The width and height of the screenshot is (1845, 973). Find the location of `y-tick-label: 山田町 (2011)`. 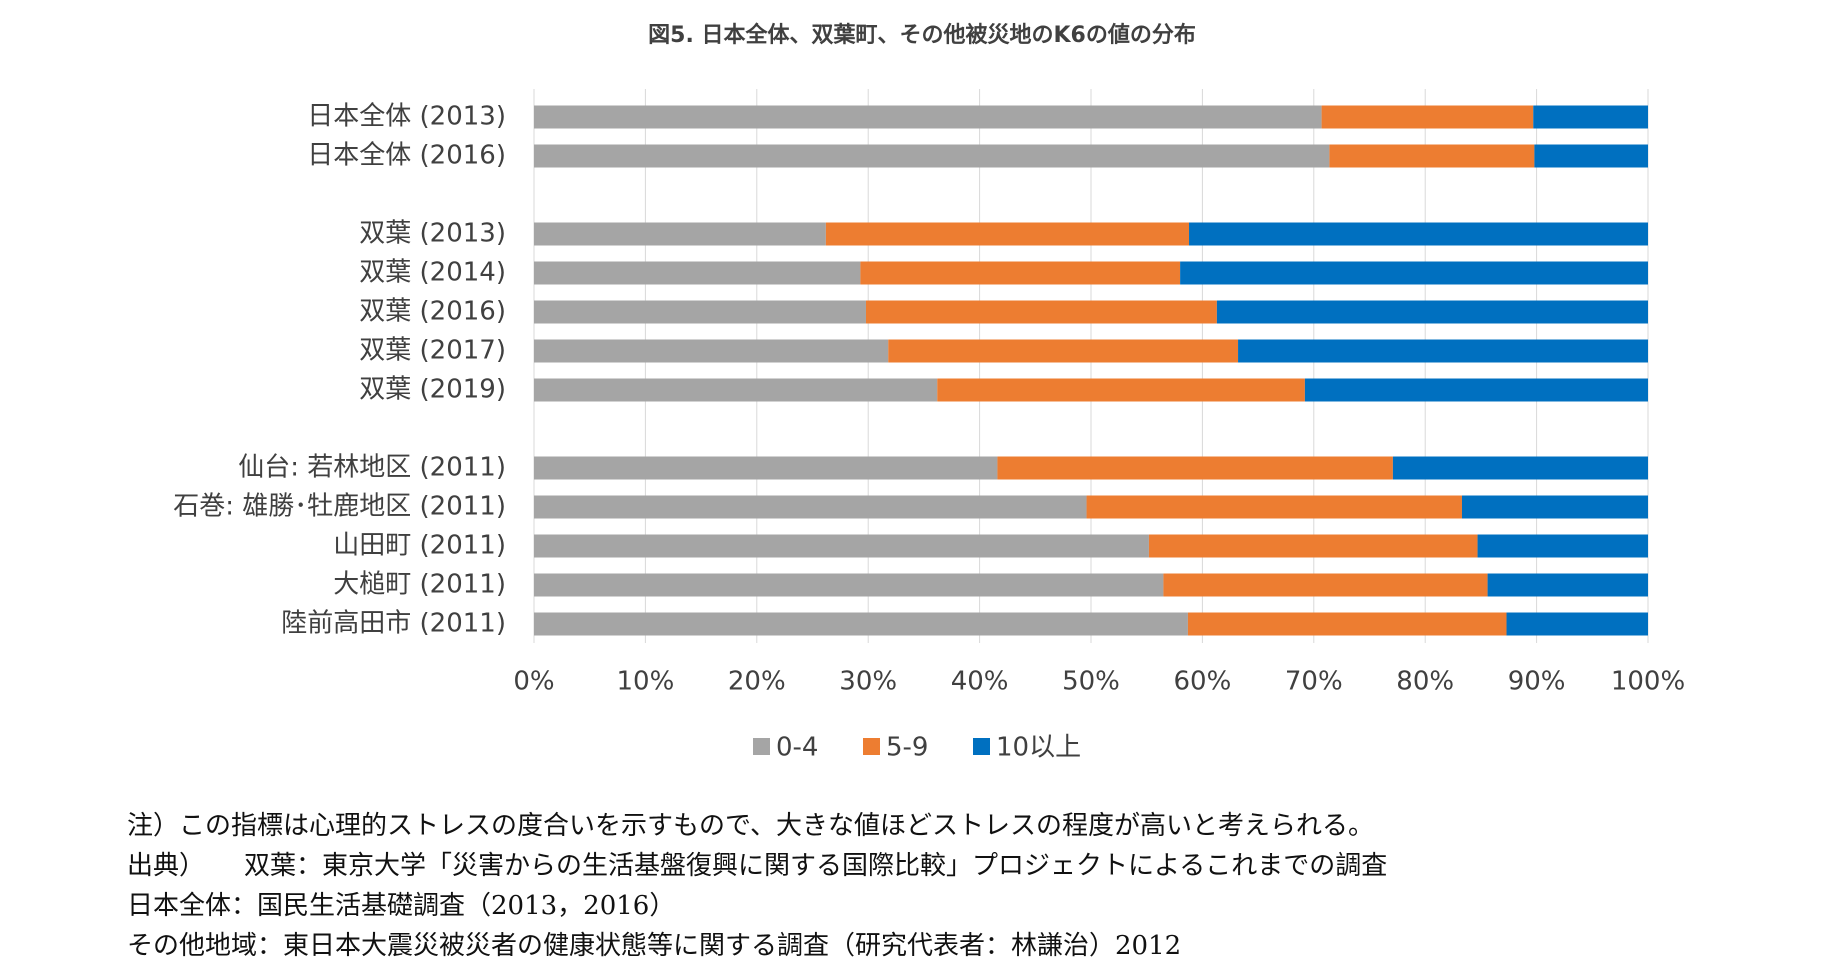

y-tick-label: 山田町 (2011) is located at coordinates (419, 546).